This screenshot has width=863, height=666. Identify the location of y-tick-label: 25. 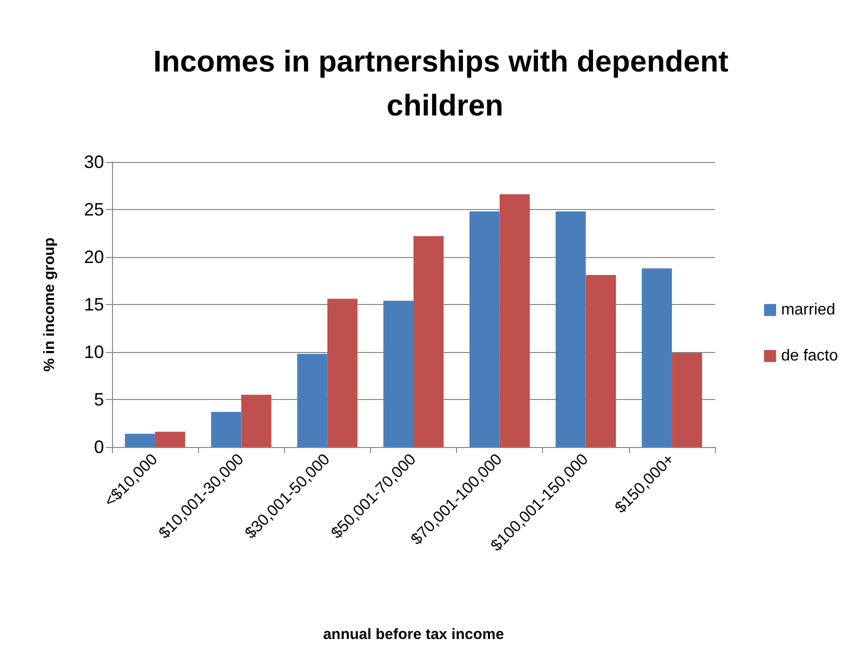
(94, 210).